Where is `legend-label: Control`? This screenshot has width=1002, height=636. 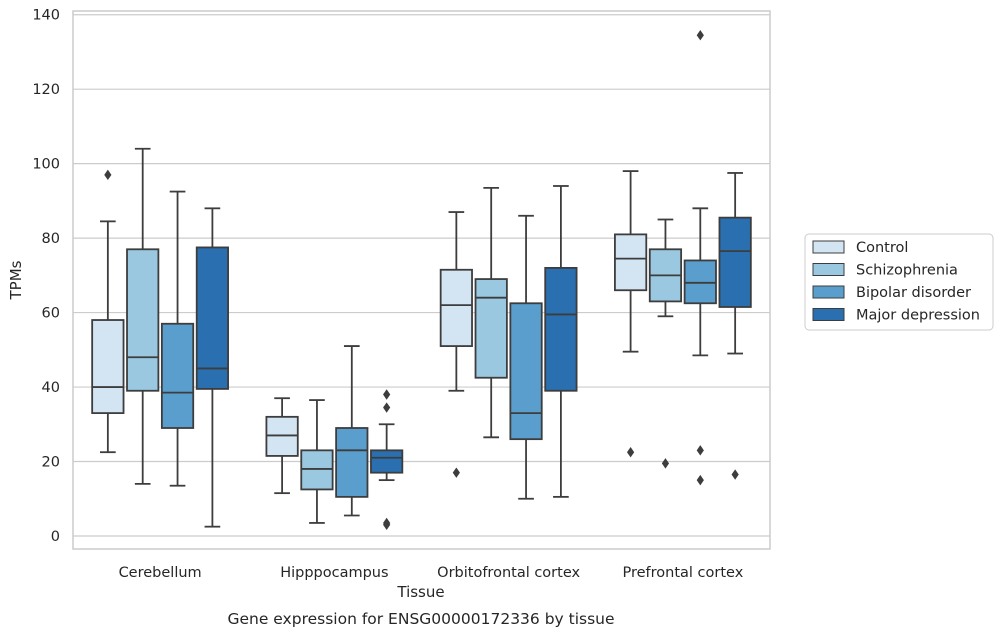
legend-label: Control is located at coordinates (882, 248).